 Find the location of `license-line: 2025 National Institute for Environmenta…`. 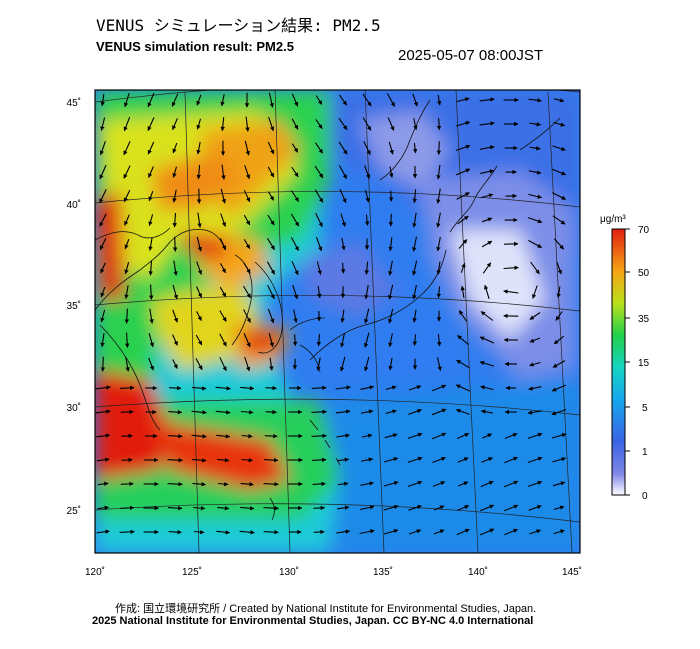

license-line: 2025 National Institute for Environmenta… is located at coordinates (313, 621).